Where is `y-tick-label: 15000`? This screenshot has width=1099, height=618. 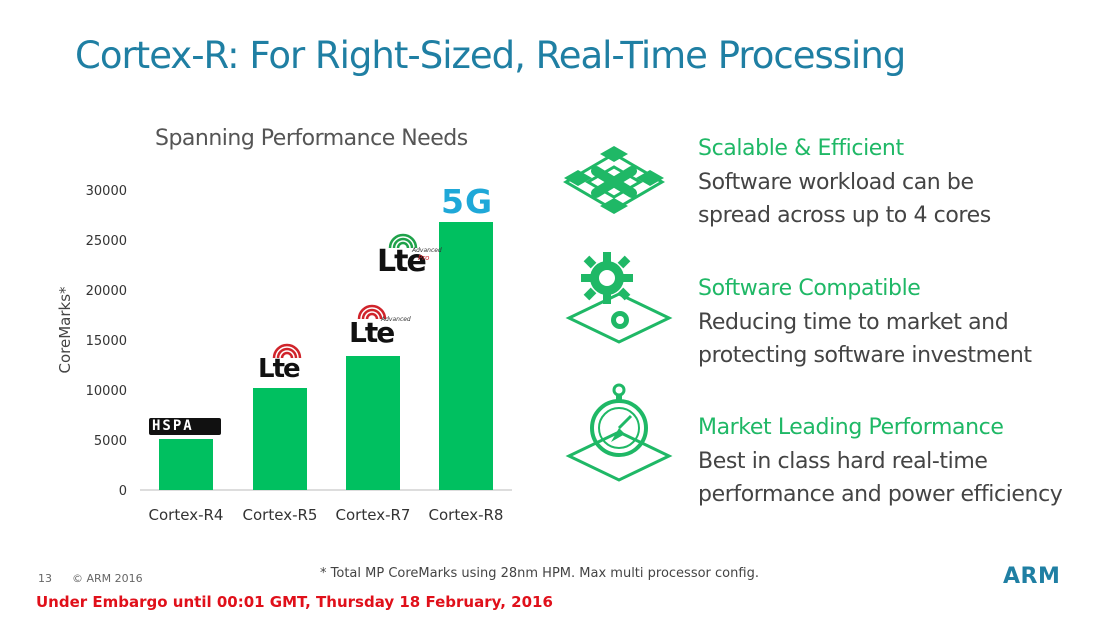 y-tick-label: 15000 is located at coordinates (106, 341).